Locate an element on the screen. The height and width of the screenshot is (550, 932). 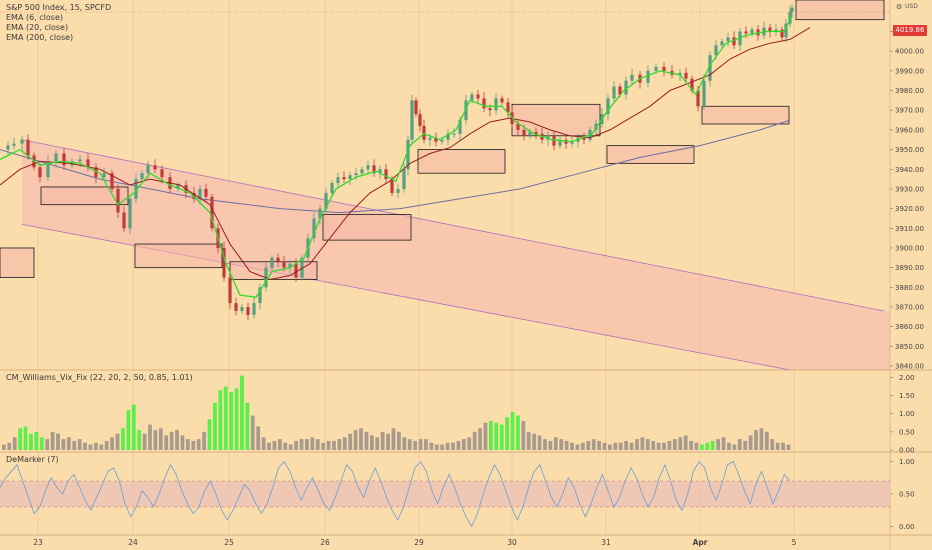
price-tick-label: 3980.00 is located at coordinates (909, 91).